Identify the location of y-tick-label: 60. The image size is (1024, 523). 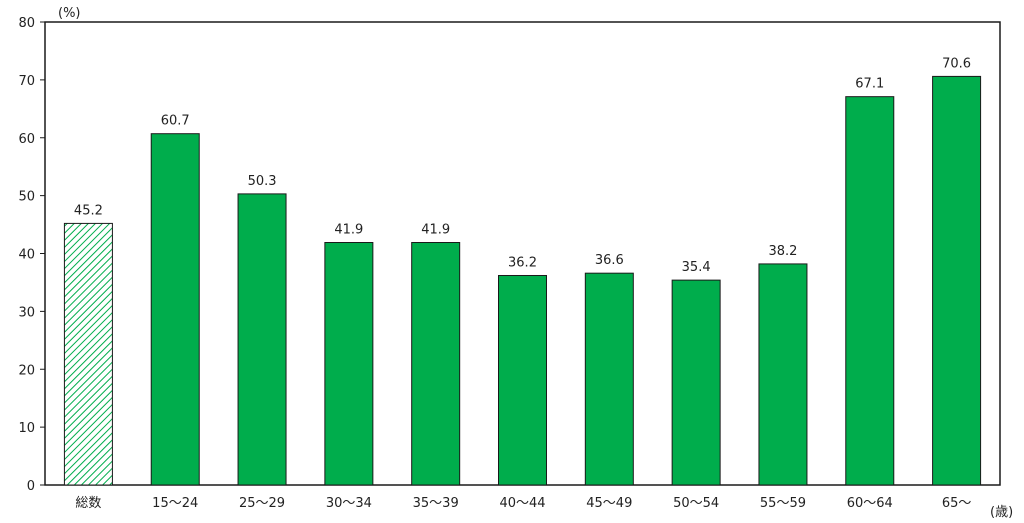
(26, 139).